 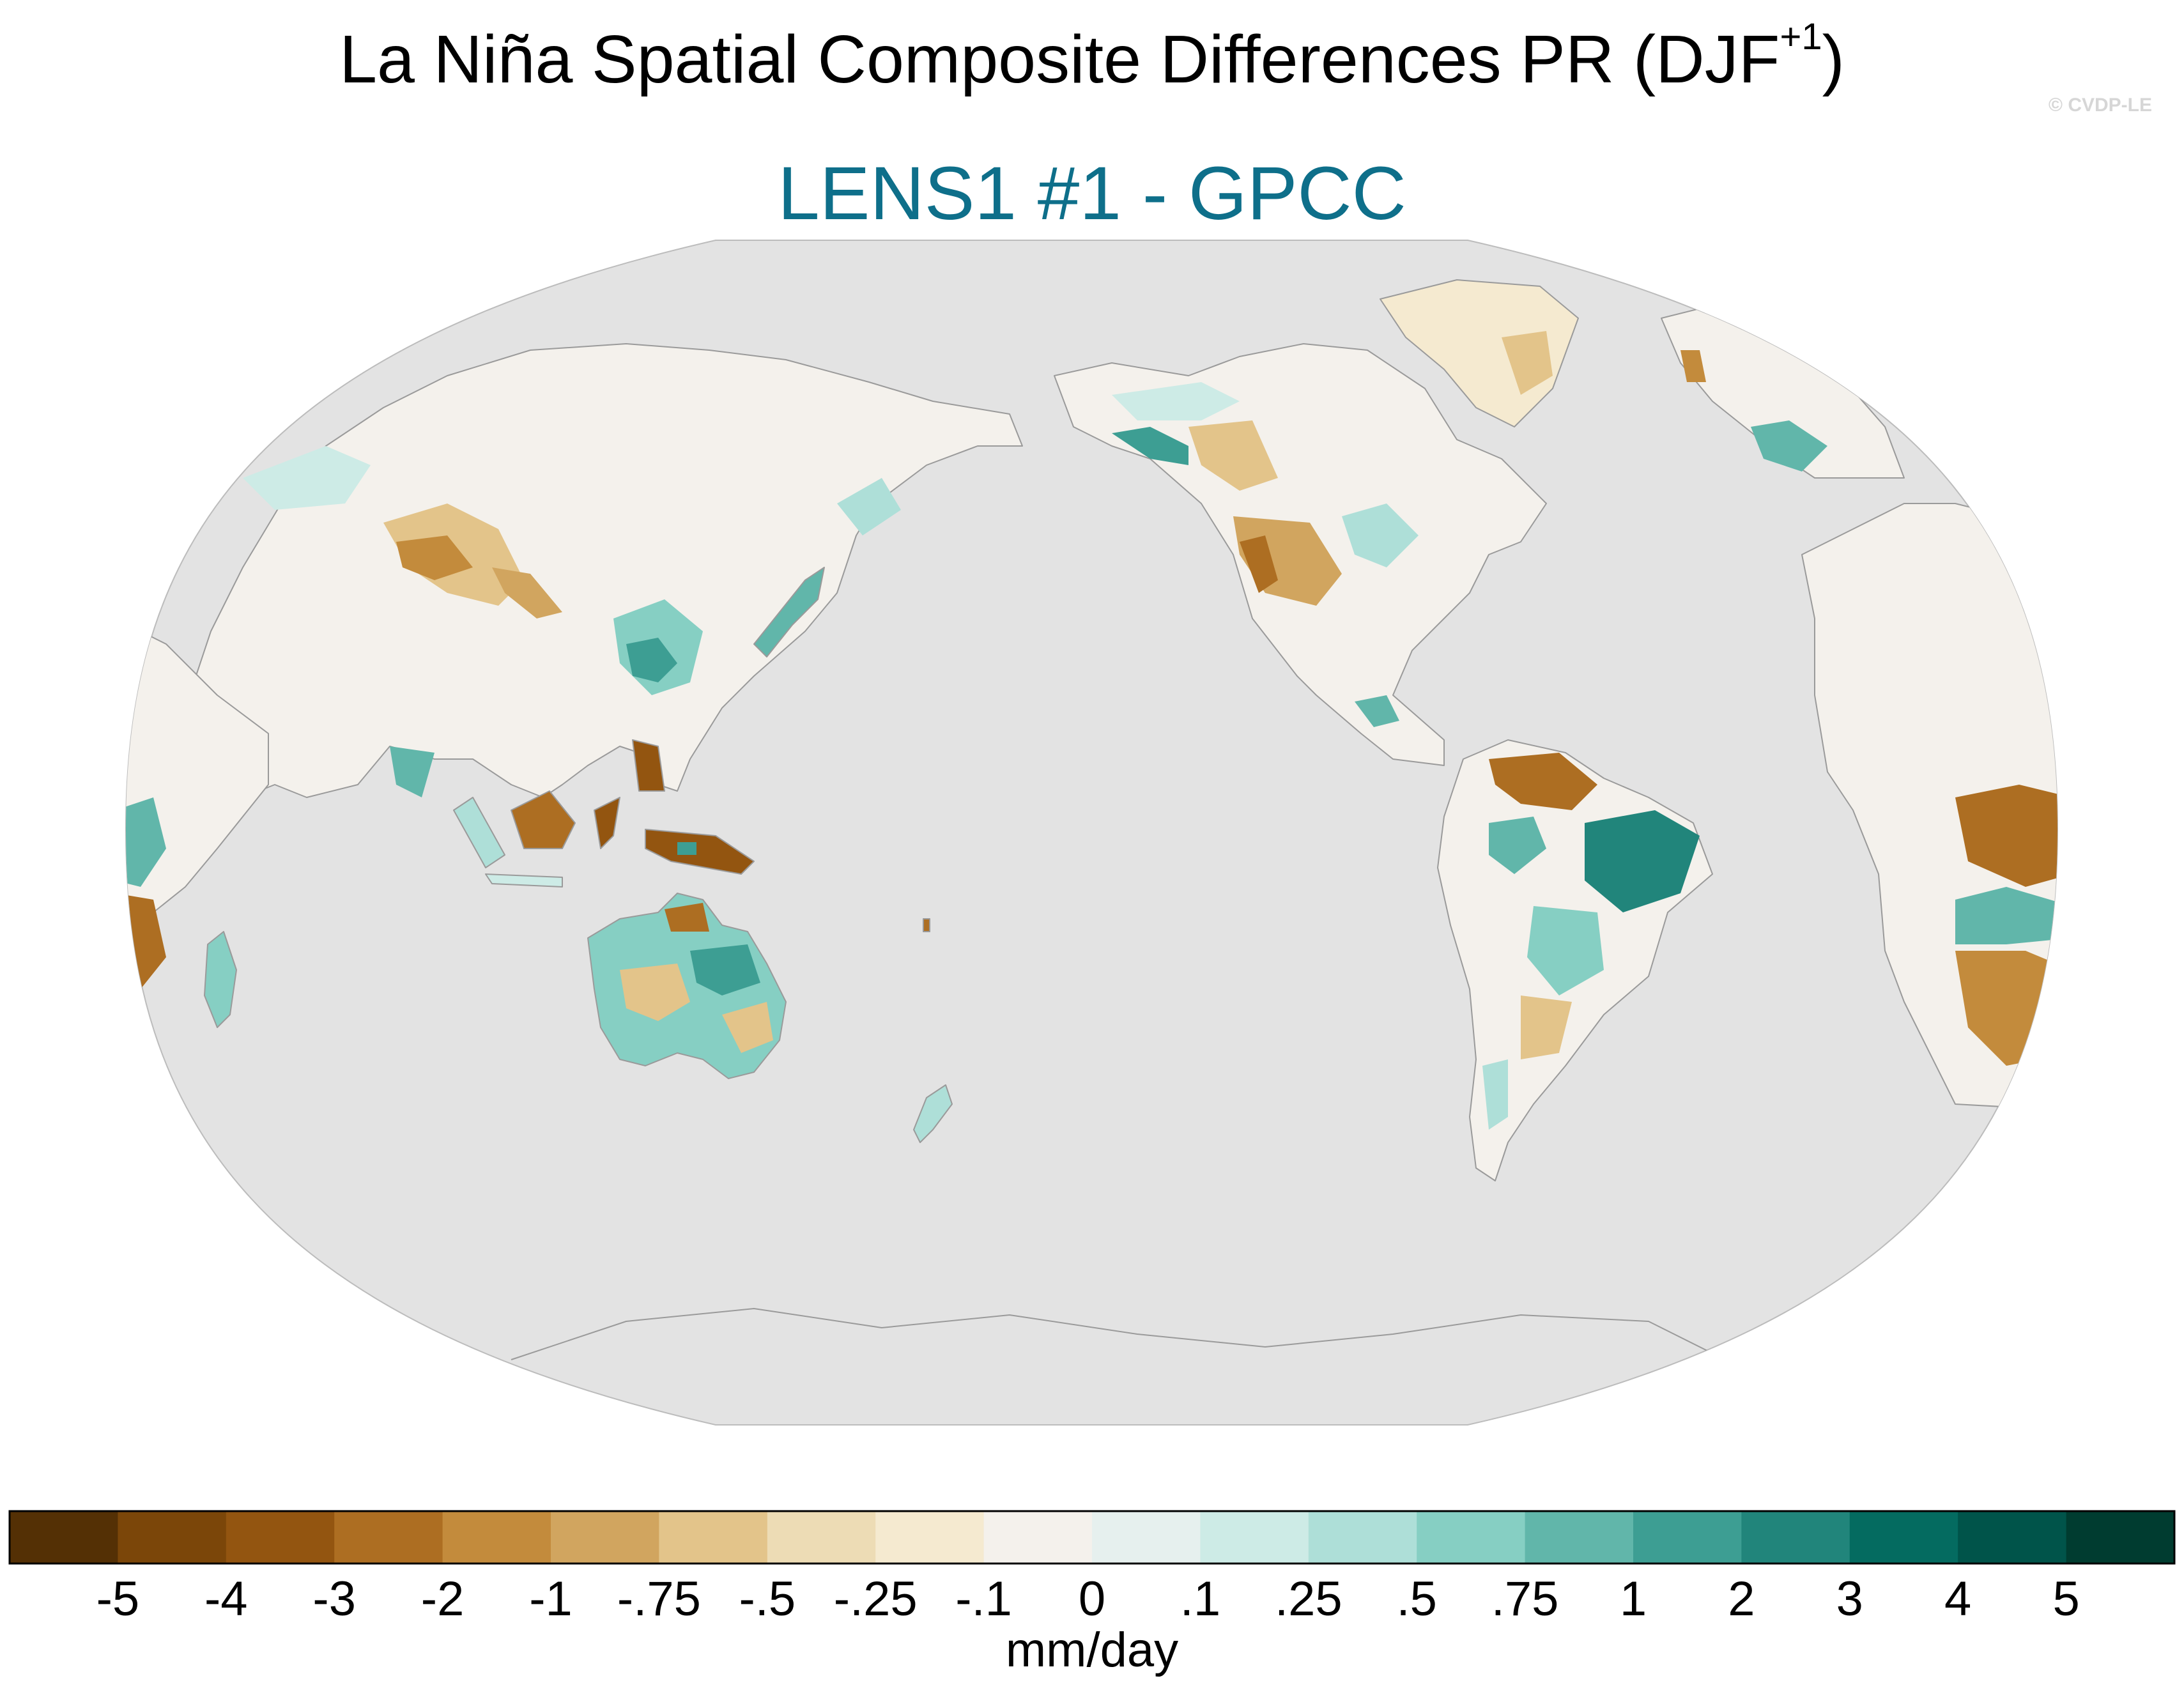 What do you see at coordinates (648, 765) in the screenshot?
I see `landmass-philippines` at bounding box center [648, 765].